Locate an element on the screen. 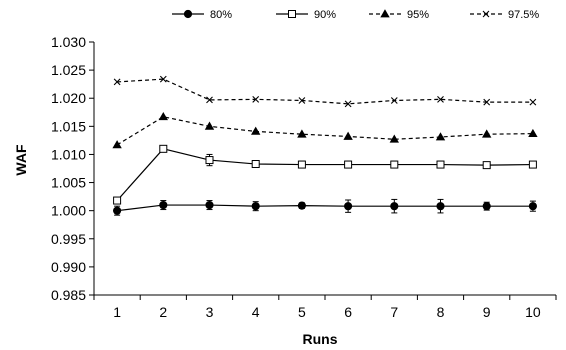  legend-item: 80% is located at coordinates (202, 15).